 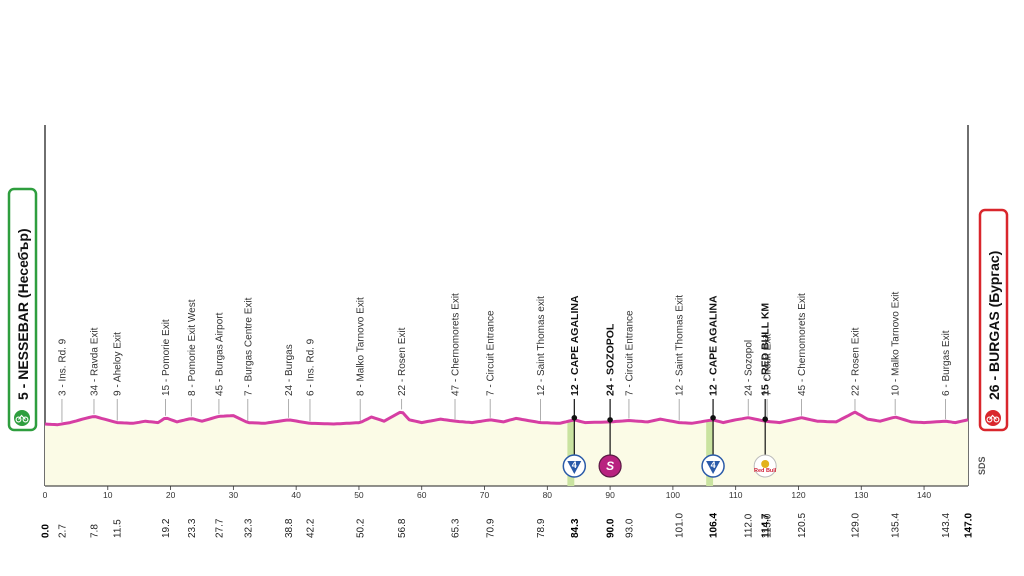 I want to click on distance-marker-9: 38.8, so click(x=289, y=528).